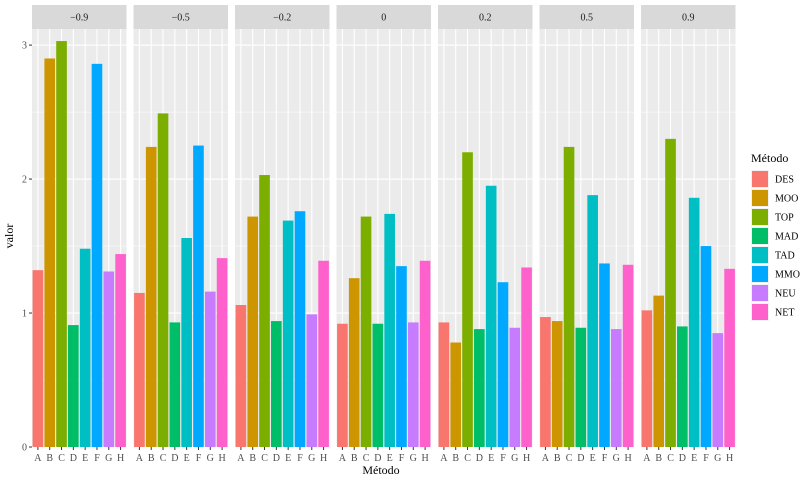 The image size is (811, 483). I want to click on facet-label: 0, so click(383, 18).